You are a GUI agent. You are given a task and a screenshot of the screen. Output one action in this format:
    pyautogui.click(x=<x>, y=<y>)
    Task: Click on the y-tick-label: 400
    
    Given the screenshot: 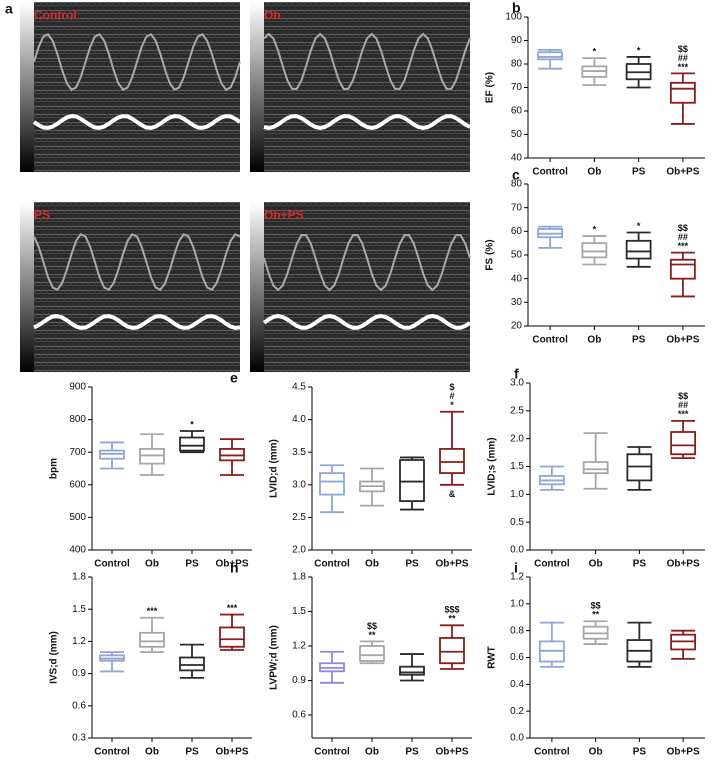 What is the action you would take?
    pyautogui.click(x=77, y=550)
    